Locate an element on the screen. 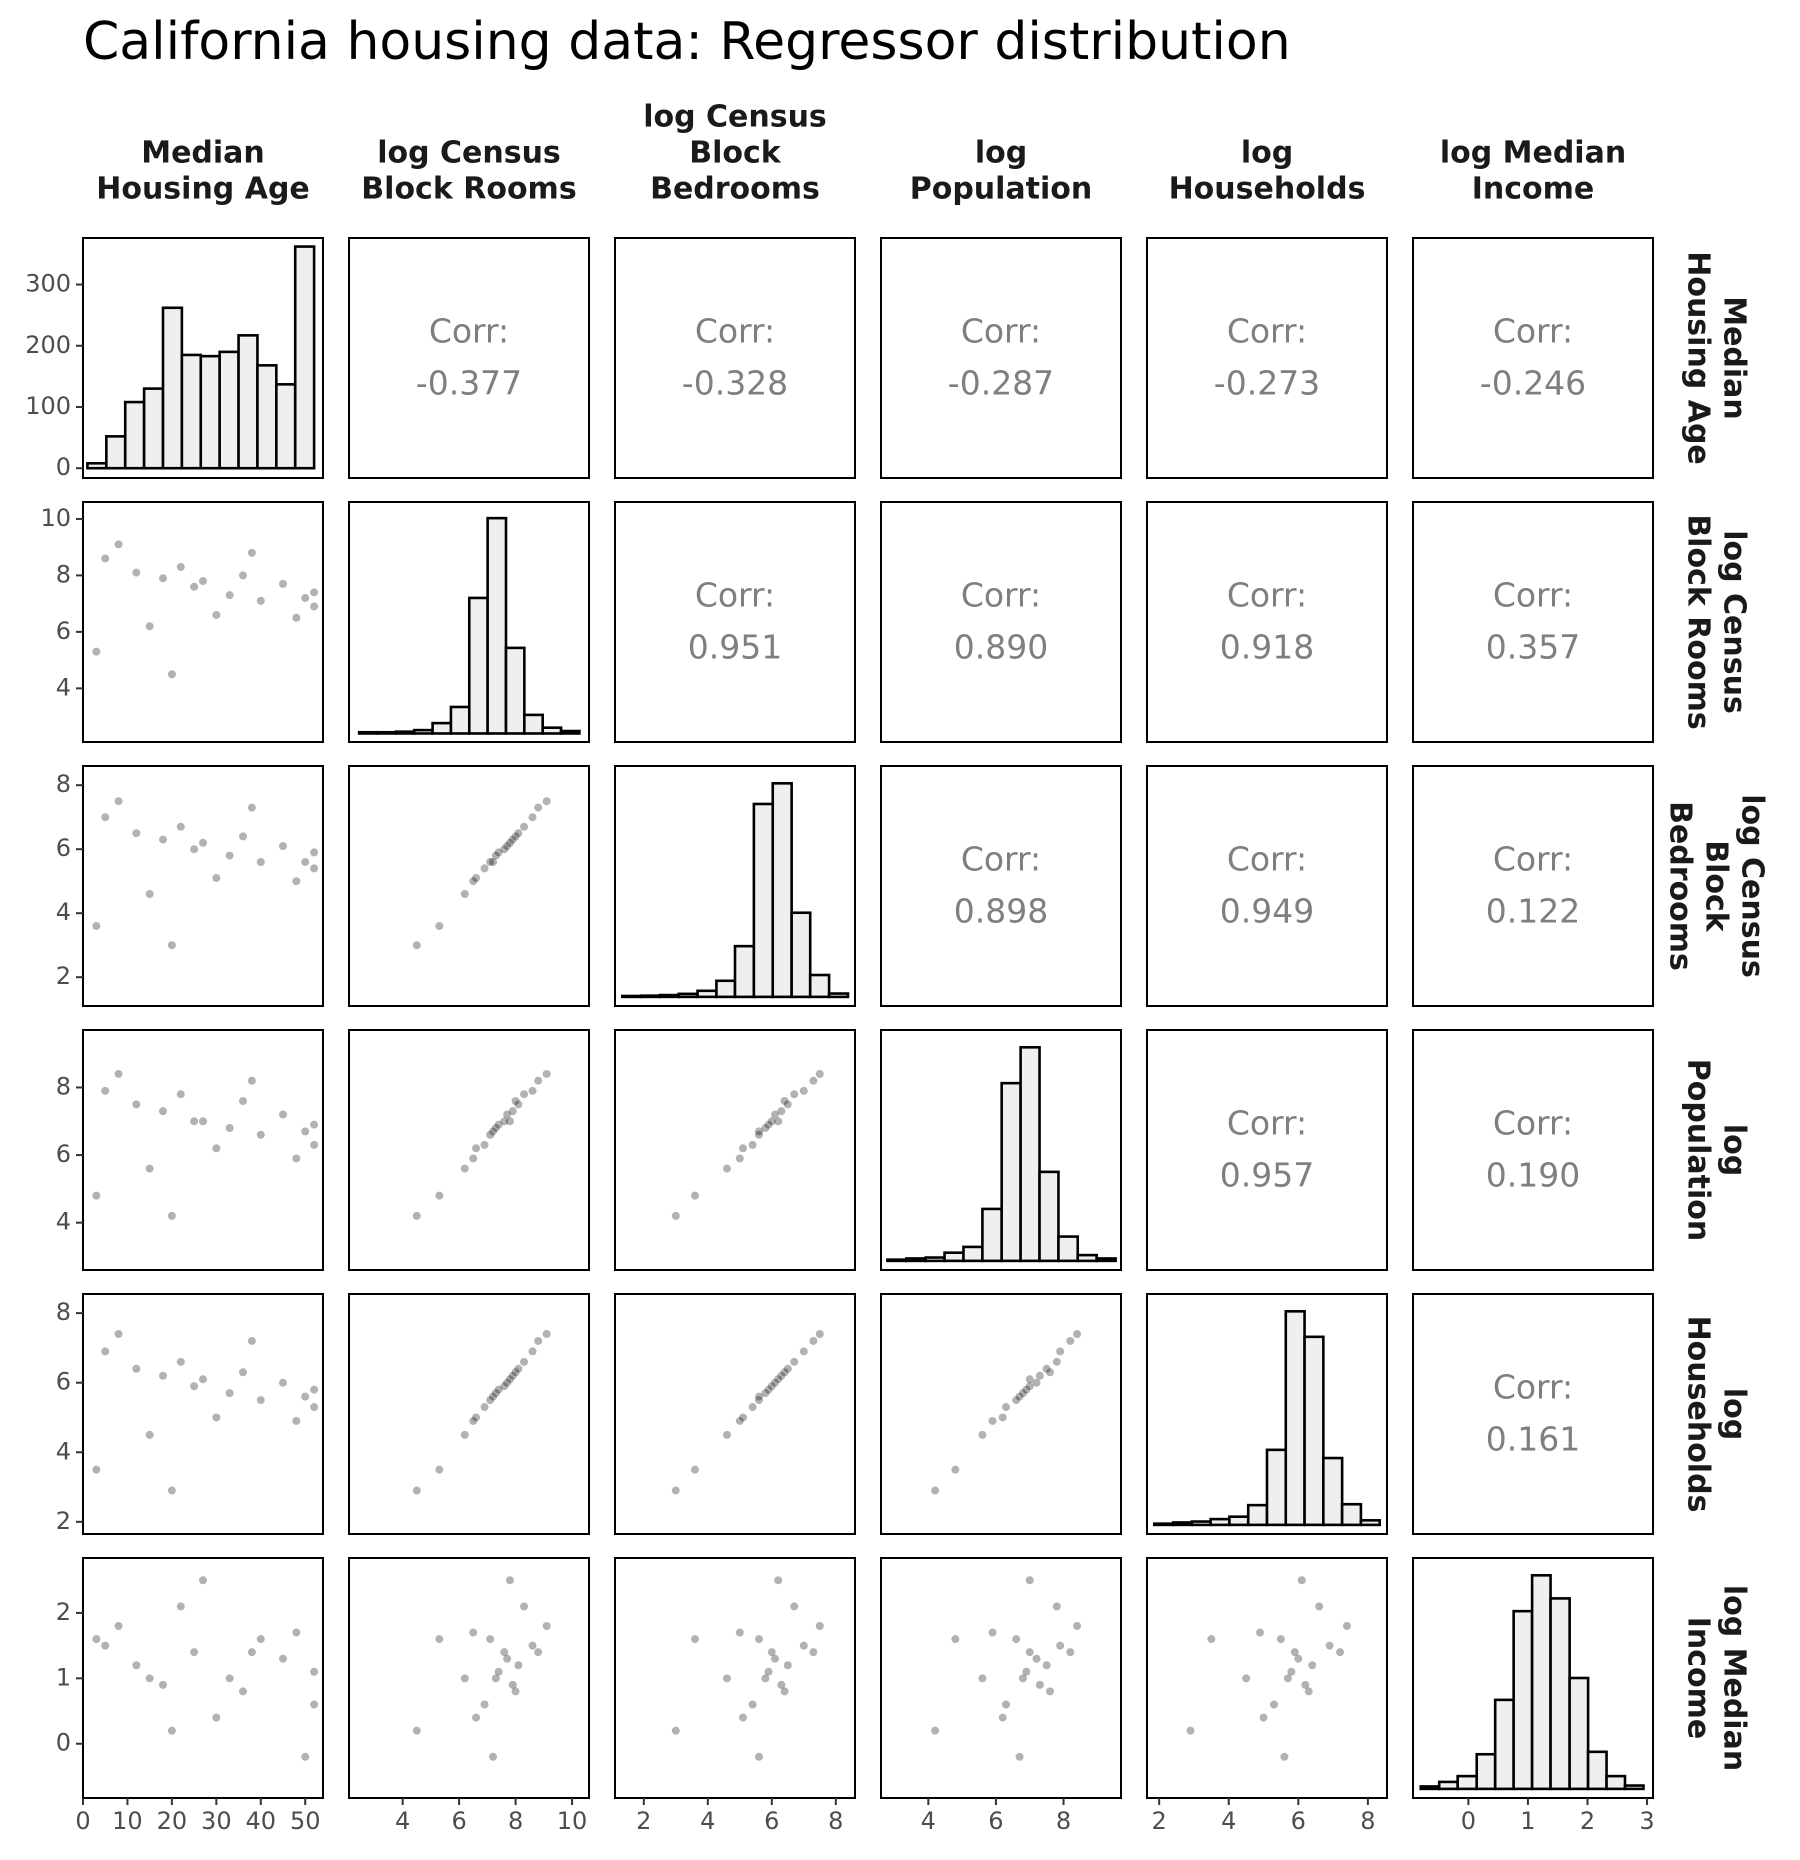  row-header-line: log Census is located at coordinates (1752, 886).